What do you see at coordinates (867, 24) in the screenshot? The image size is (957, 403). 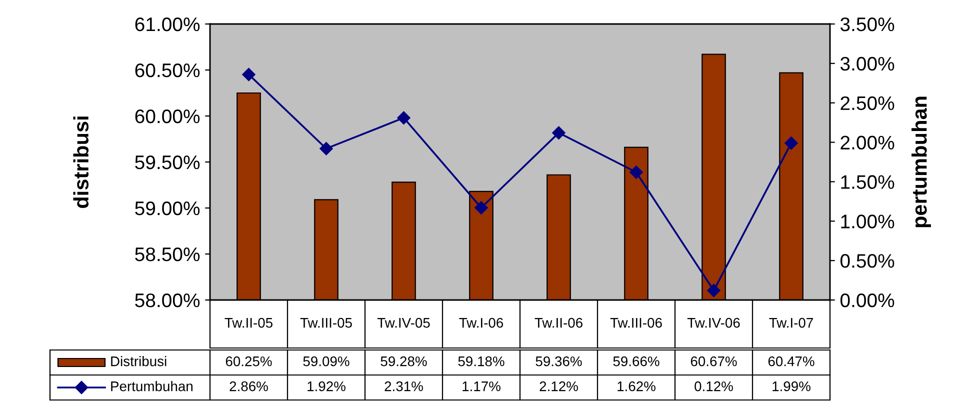 I see `y2-tick-label: 3.50%` at bounding box center [867, 24].